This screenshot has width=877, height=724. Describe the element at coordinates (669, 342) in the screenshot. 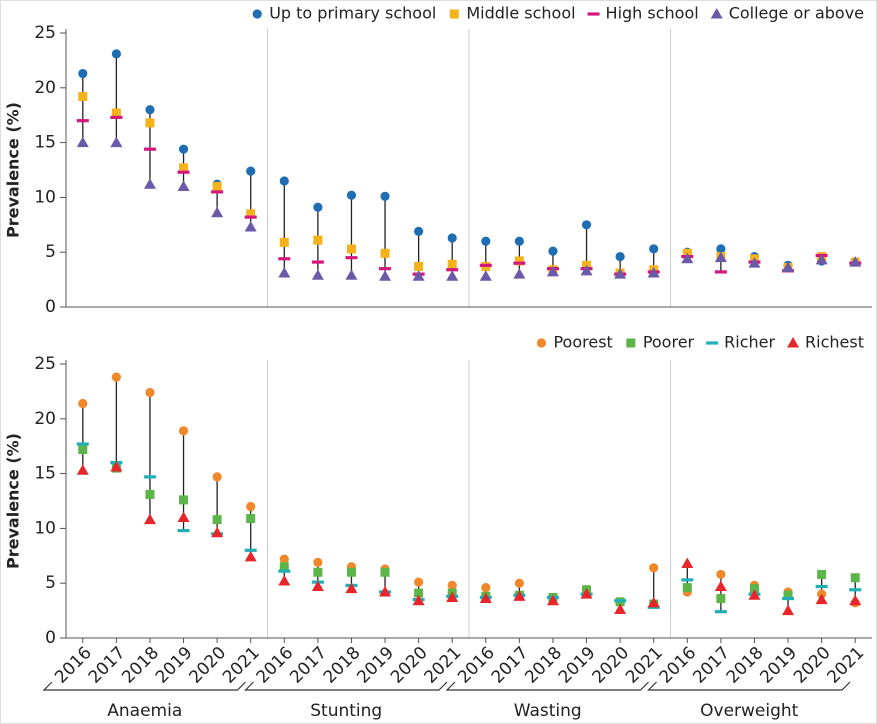

I see `legend-label: Poorer` at that location.